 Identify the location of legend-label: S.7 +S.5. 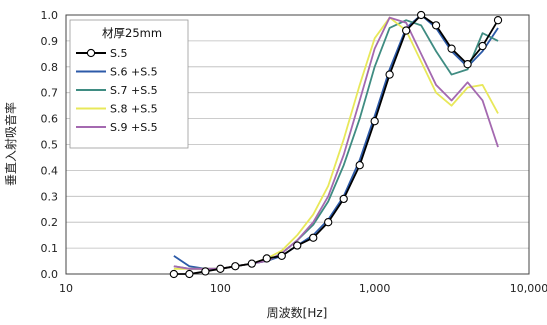
(134, 90).